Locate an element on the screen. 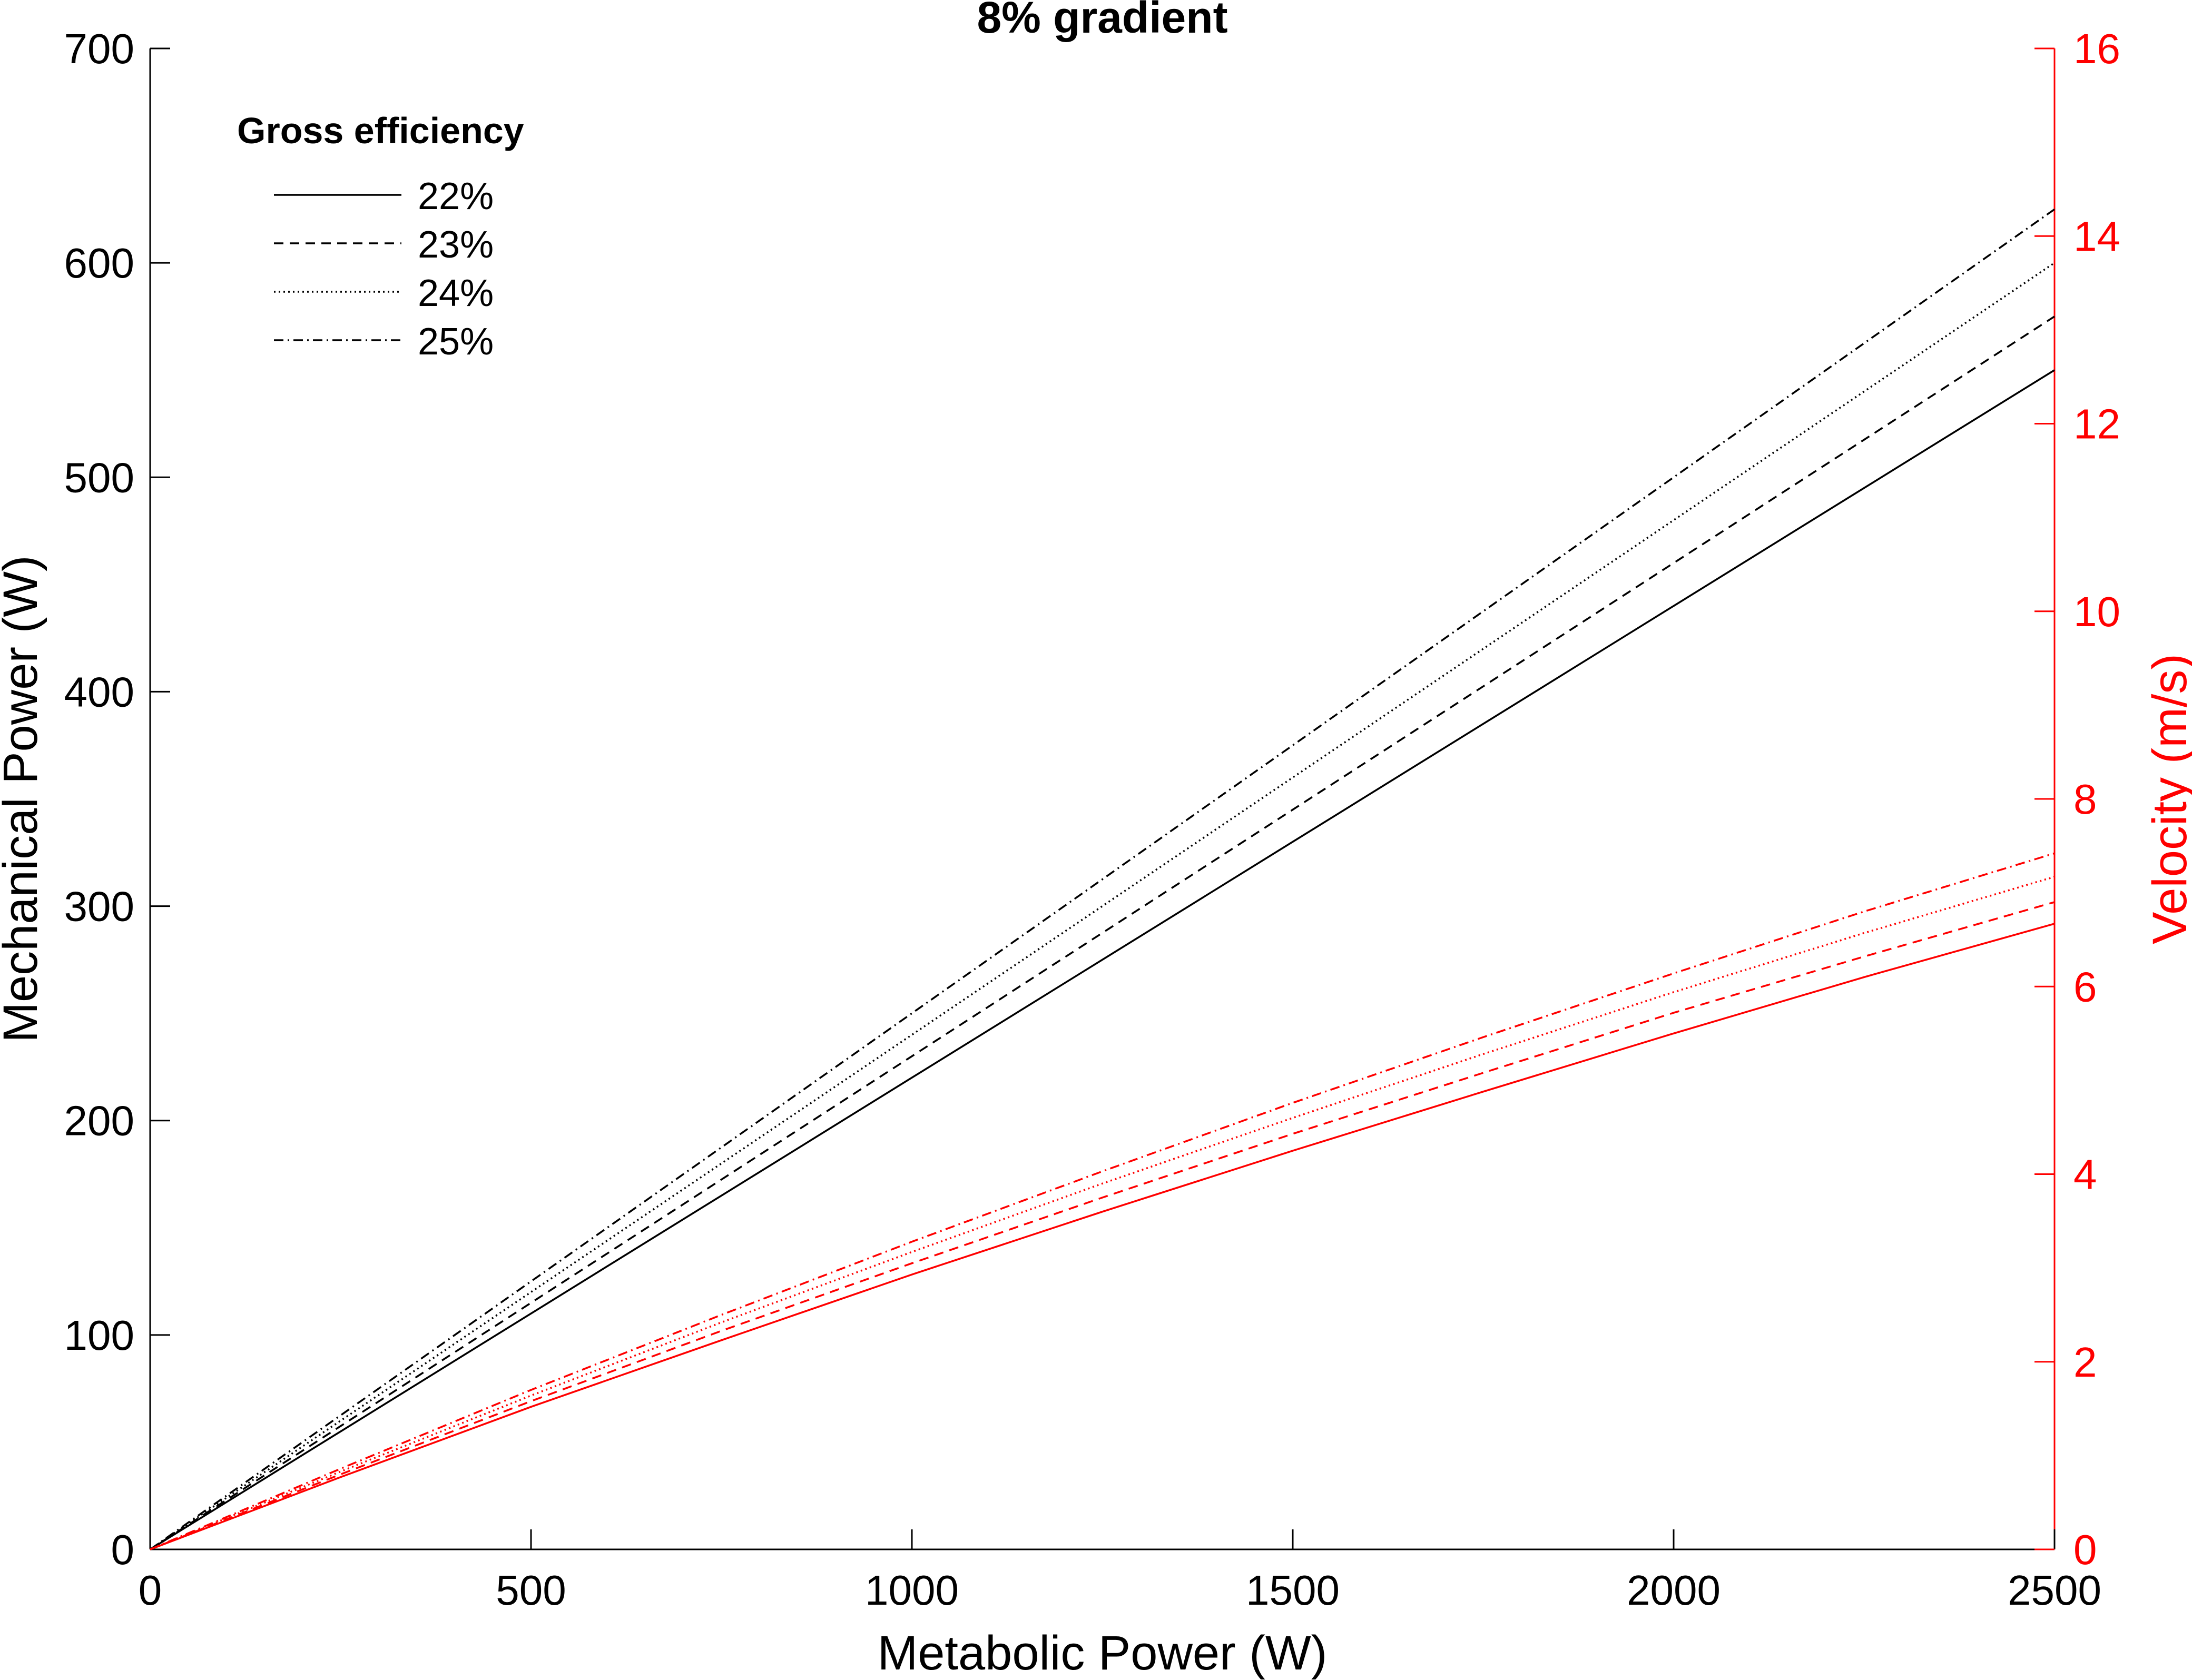 This screenshot has width=2192, height=1680. legend-entry-label: 25% is located at coordinates (456, 342).